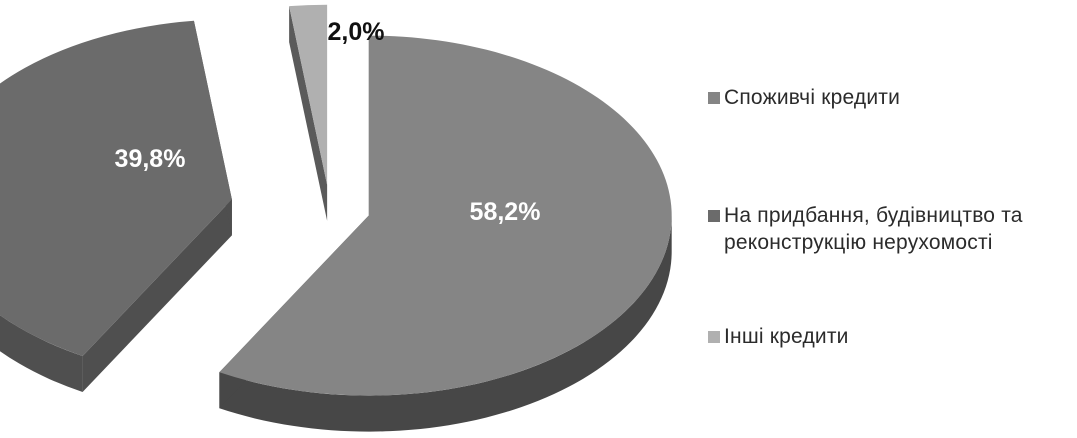 The height and width of the screenshot is (438, 1077). I want to click on legend-item-other-credits: Інші кредити, so click(778, 336).